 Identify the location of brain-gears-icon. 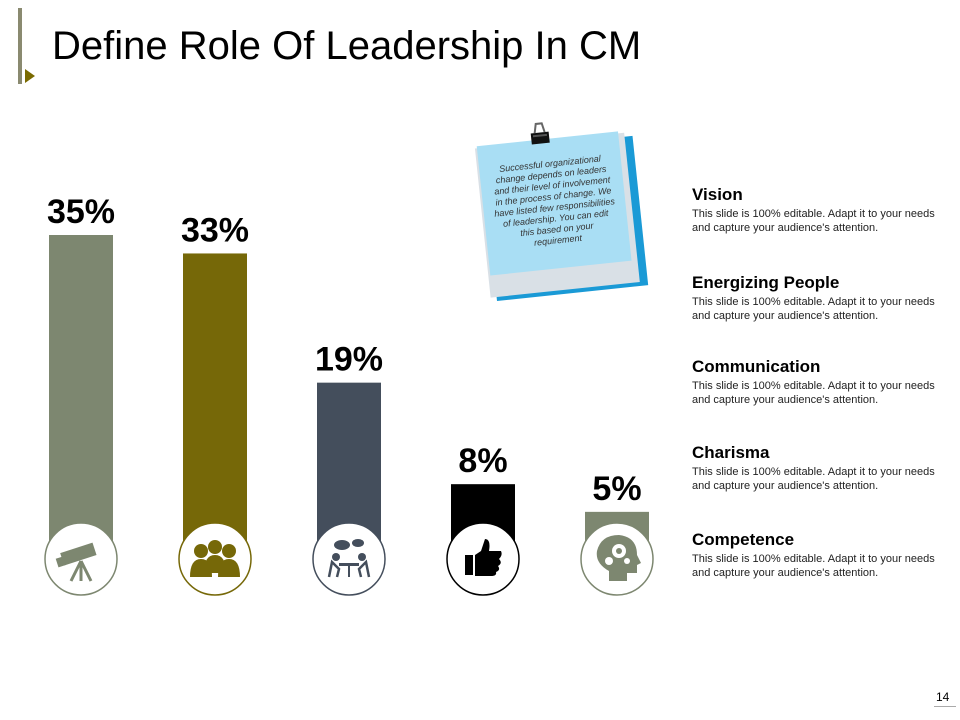
(618, 558).